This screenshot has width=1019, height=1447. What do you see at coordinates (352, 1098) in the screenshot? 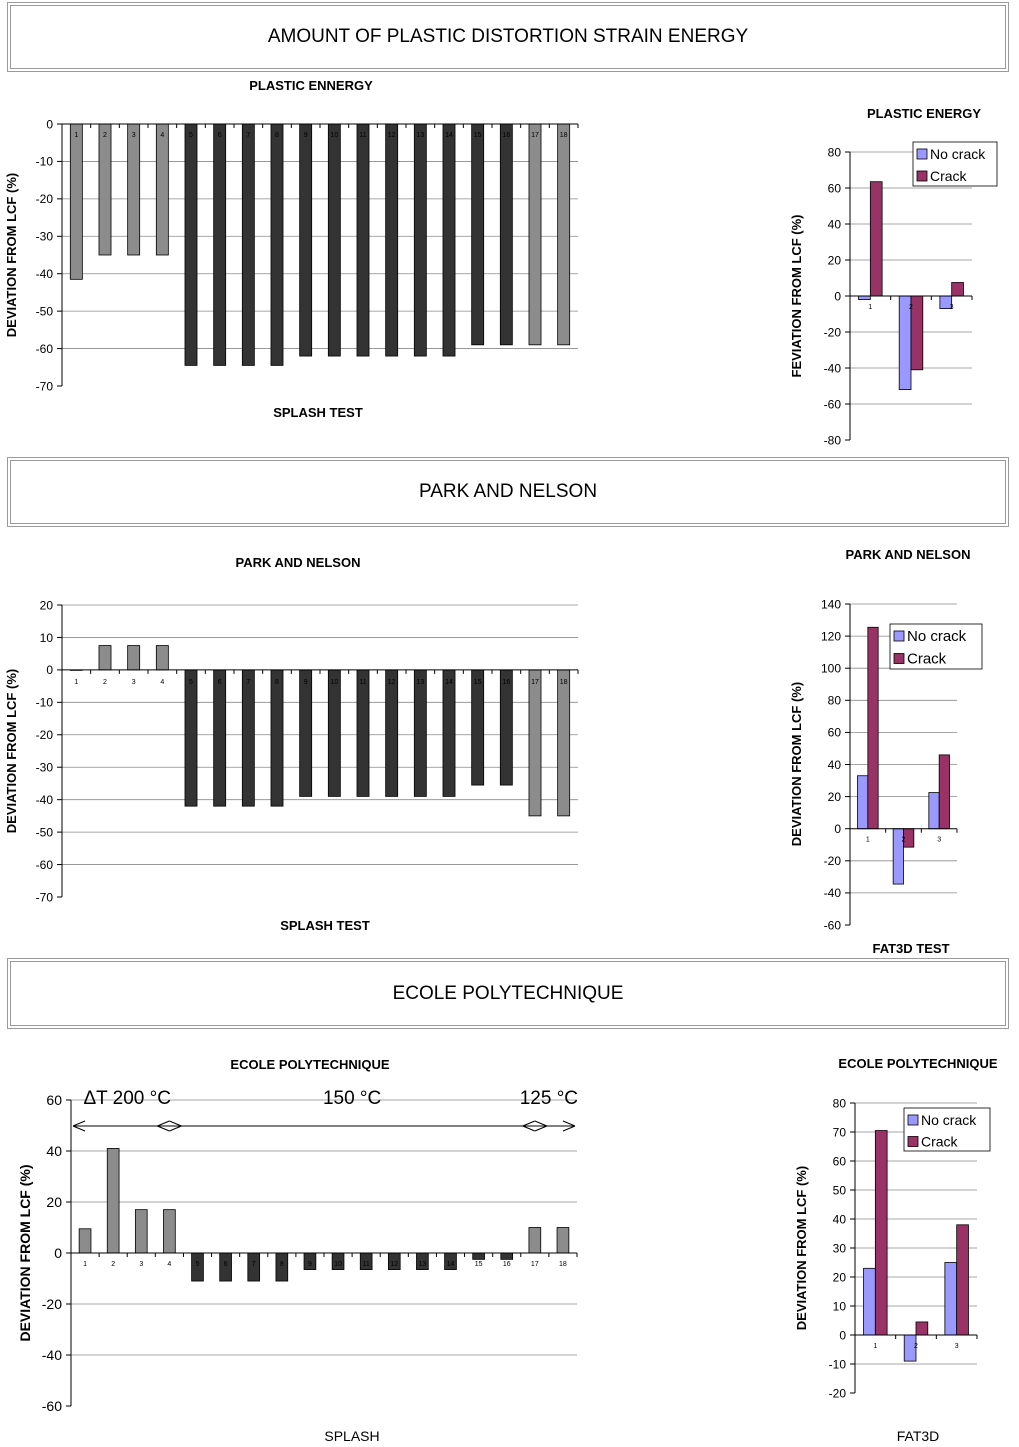
I see `temperature-annotation: 150 °C` at bounding box center [352, 1098].